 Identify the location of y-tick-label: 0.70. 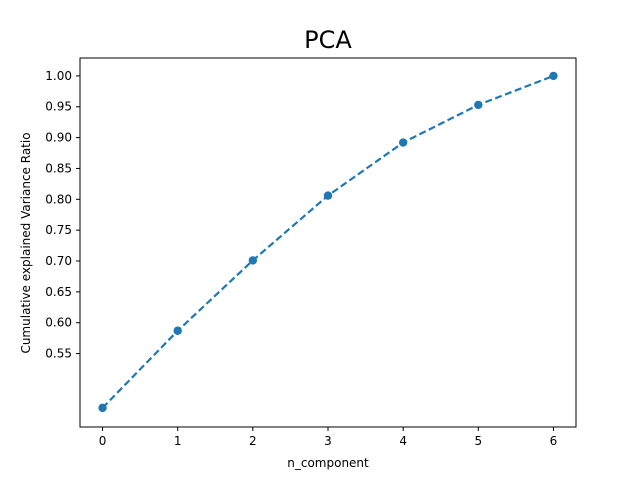
(58, 261).